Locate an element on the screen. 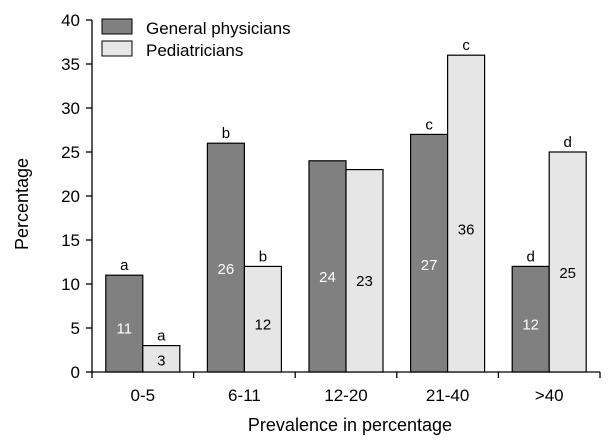  bar-pediatricians->40 is located at coordinates (567, 262).